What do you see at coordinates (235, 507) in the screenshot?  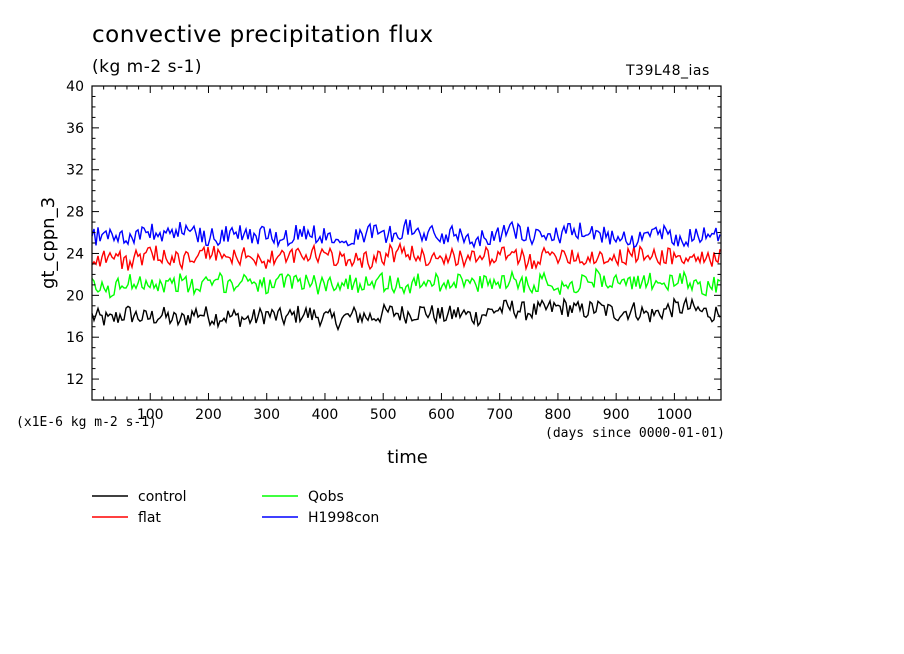 I see `legend: control flat Qobs H1998con` at bounding box center [235, 507].